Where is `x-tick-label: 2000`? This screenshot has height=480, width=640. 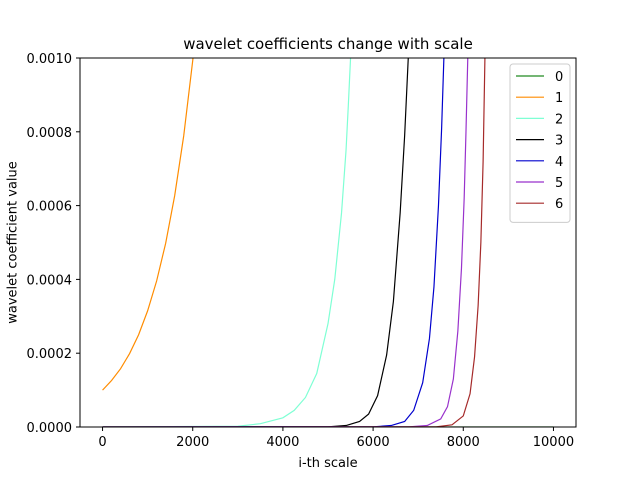 x-tick-label: 2000 is located at coordinates (192, 442).